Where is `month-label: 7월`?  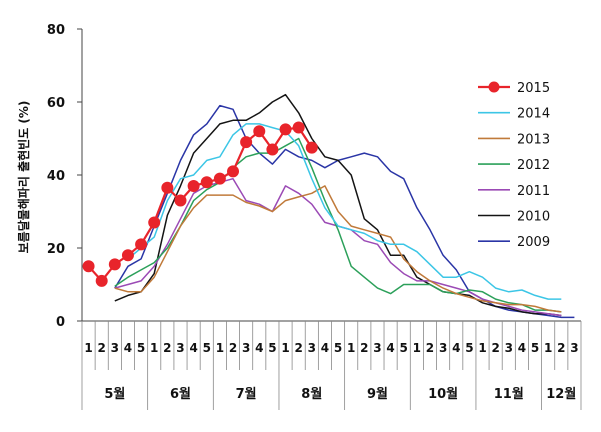
month-label: 7월 is located at coordinates (246, 394).